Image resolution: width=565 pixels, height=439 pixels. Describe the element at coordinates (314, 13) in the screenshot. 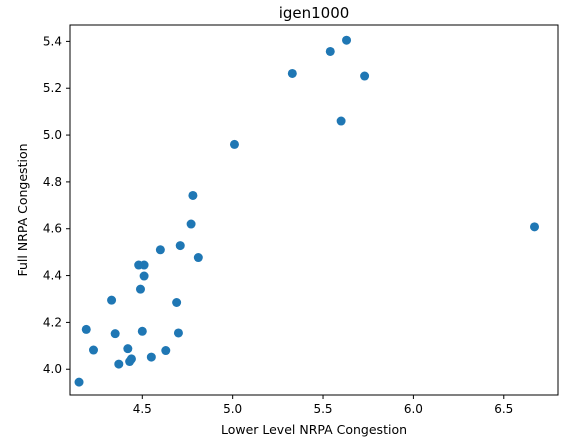

I see `chart-title: igen1000` at that location.